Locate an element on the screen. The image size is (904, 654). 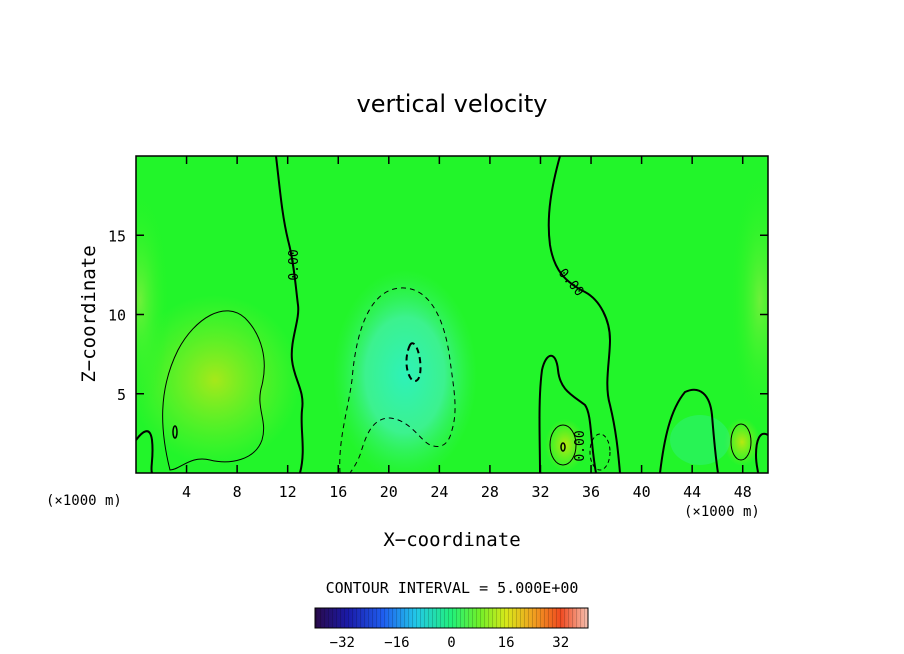
colorbar-tick-label: −16 is located at coordinates (396, 643).